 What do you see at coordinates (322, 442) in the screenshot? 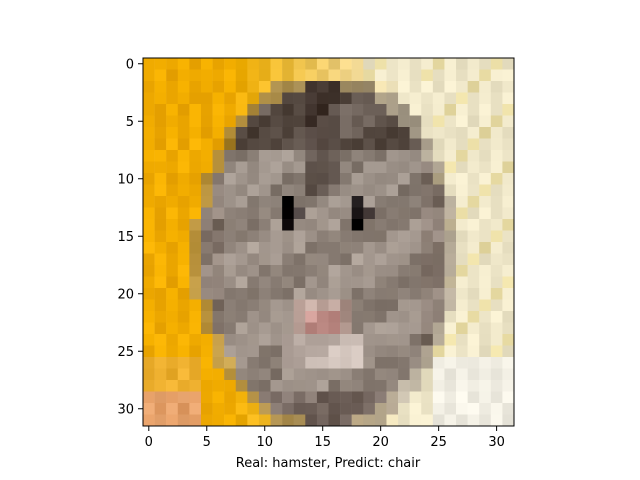
I see `x-tick-label: 15` at bounding box center [322, 442].